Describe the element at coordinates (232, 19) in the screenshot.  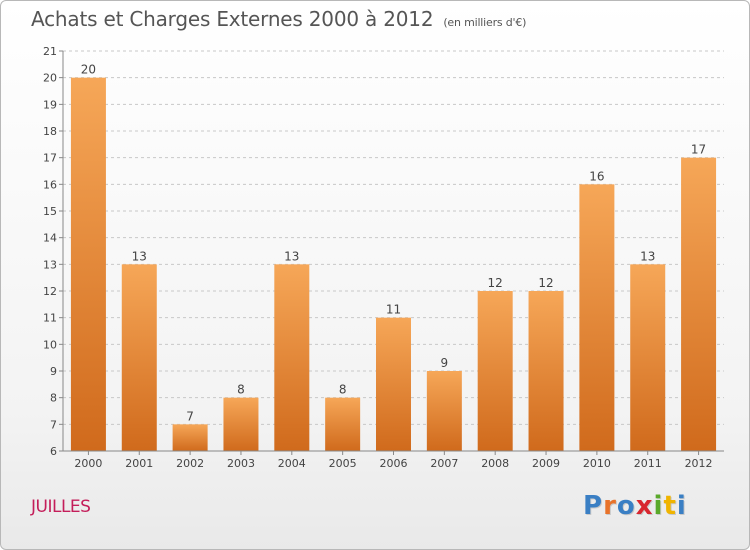
I see `chart-title-text: Achats et Charges Externes 2000 à 2012` at that location.